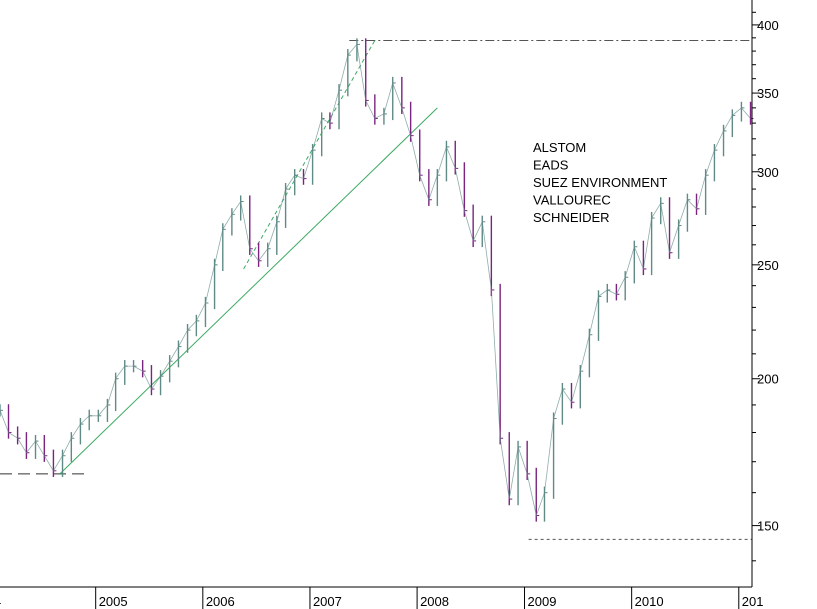  I want to click on x-tick-label: 2006, so click(220, 601).